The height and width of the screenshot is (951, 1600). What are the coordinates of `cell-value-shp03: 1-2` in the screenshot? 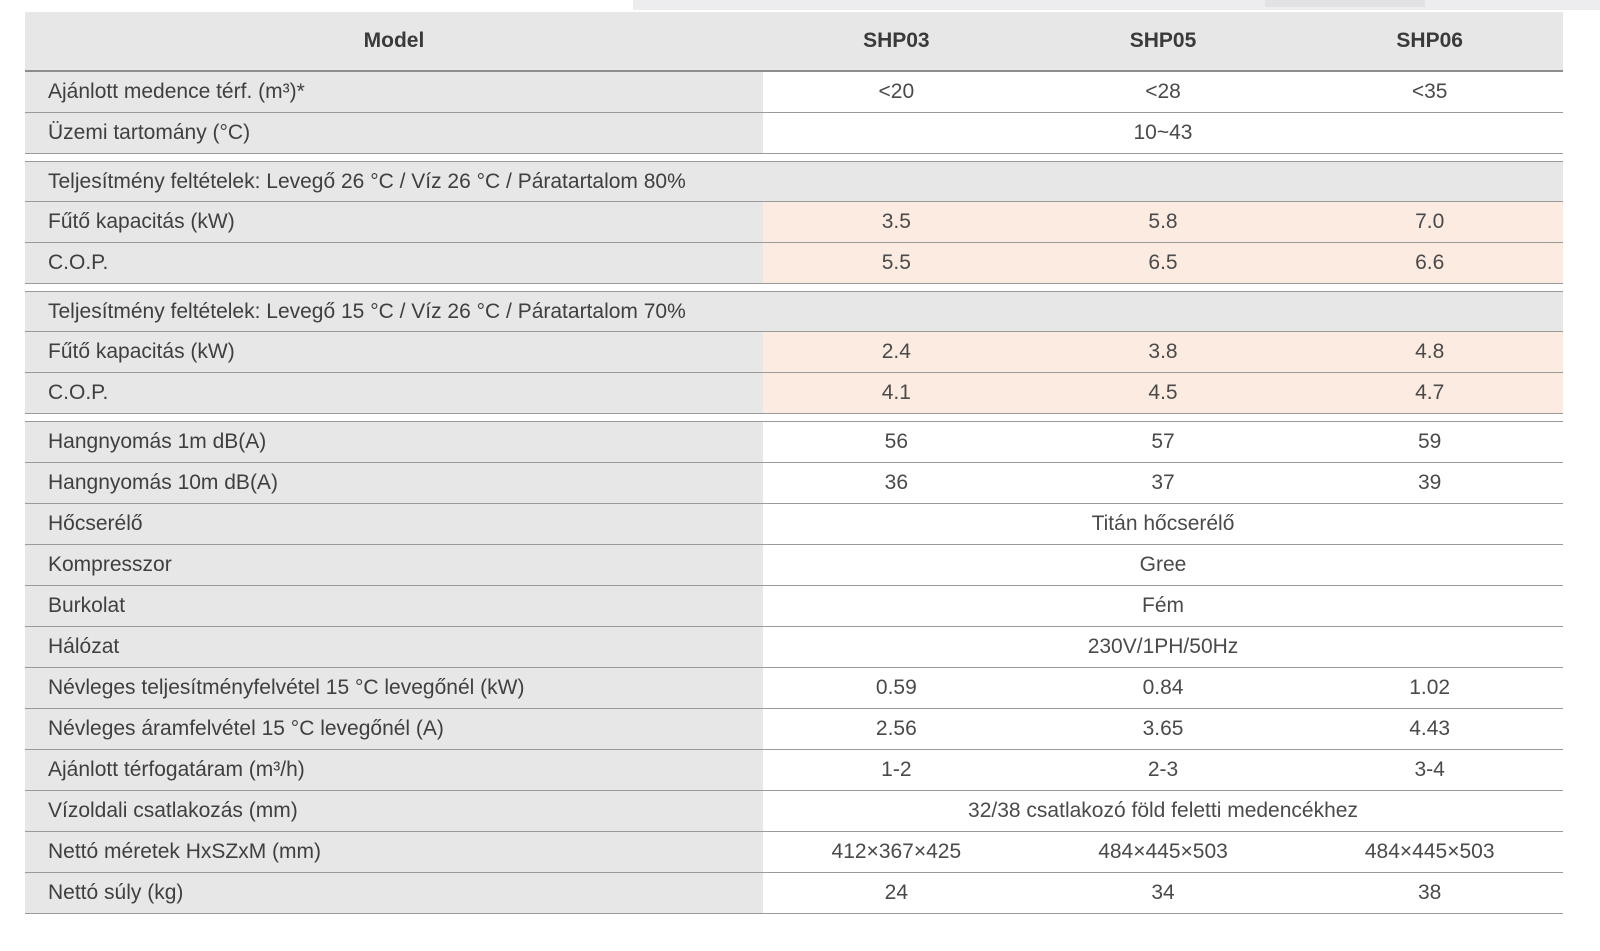 It's located at (896, 769).